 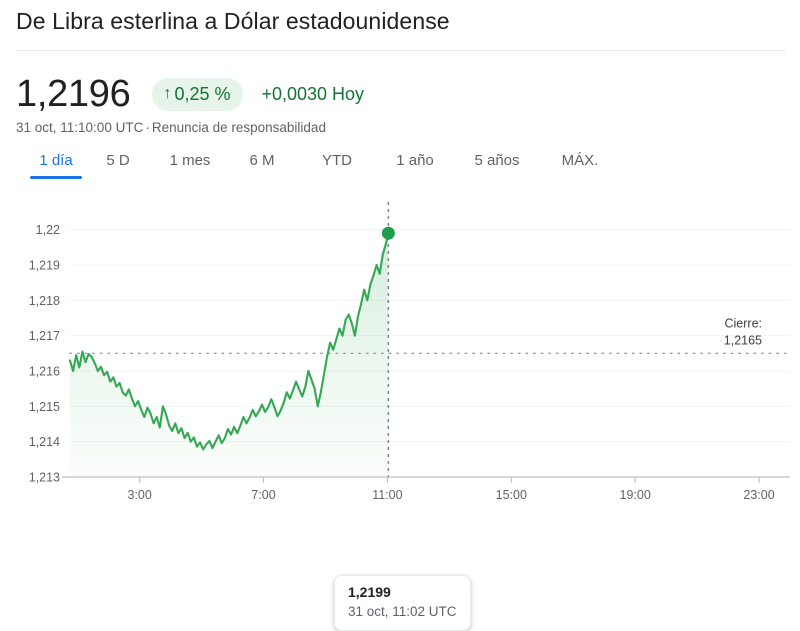 What do you see at coordinates (44, 301) in the screenshot?
I see `svg-text: 1,218` at bounding box center [44, 301].